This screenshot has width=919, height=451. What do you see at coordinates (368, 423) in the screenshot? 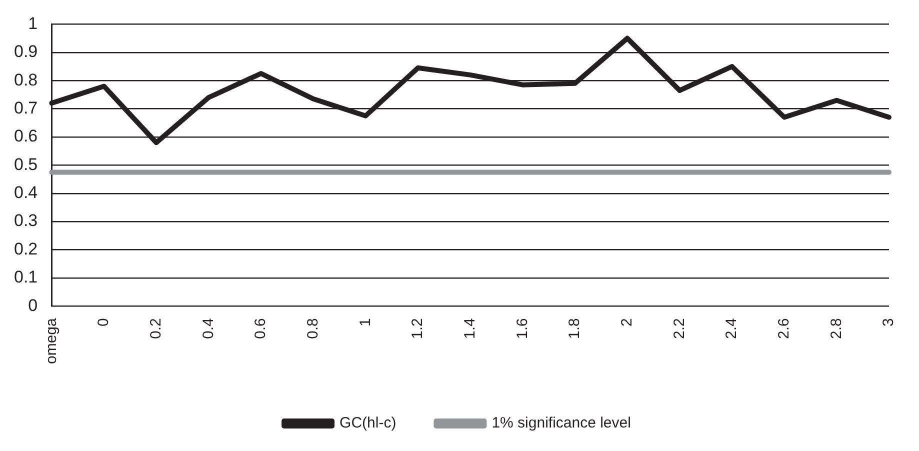
I see `legend-label: GC(hl-c)` at bounding box center [368, 423].